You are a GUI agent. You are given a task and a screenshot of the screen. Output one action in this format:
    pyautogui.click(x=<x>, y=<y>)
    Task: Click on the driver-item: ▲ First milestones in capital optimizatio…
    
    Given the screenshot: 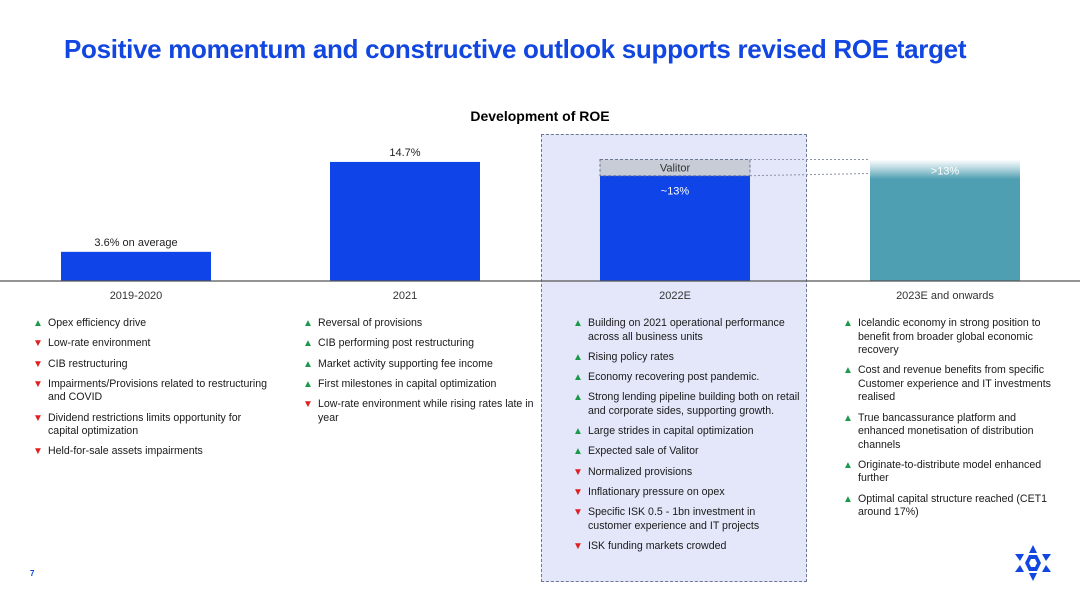 What is the action you would take?
    pyautogui.click(x=423, y=385)
    